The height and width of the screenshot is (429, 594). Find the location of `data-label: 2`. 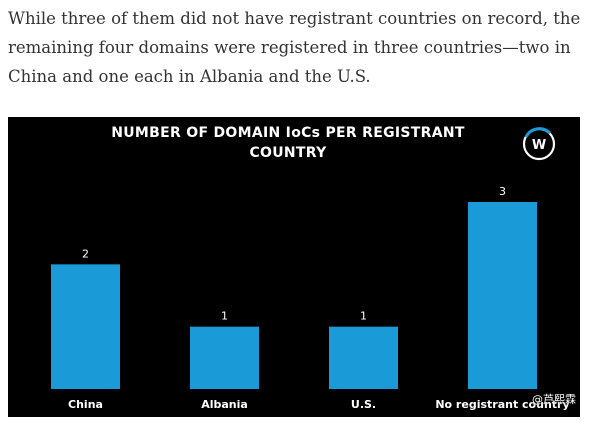

data-label: 2 is located at coordinates (85, 253).